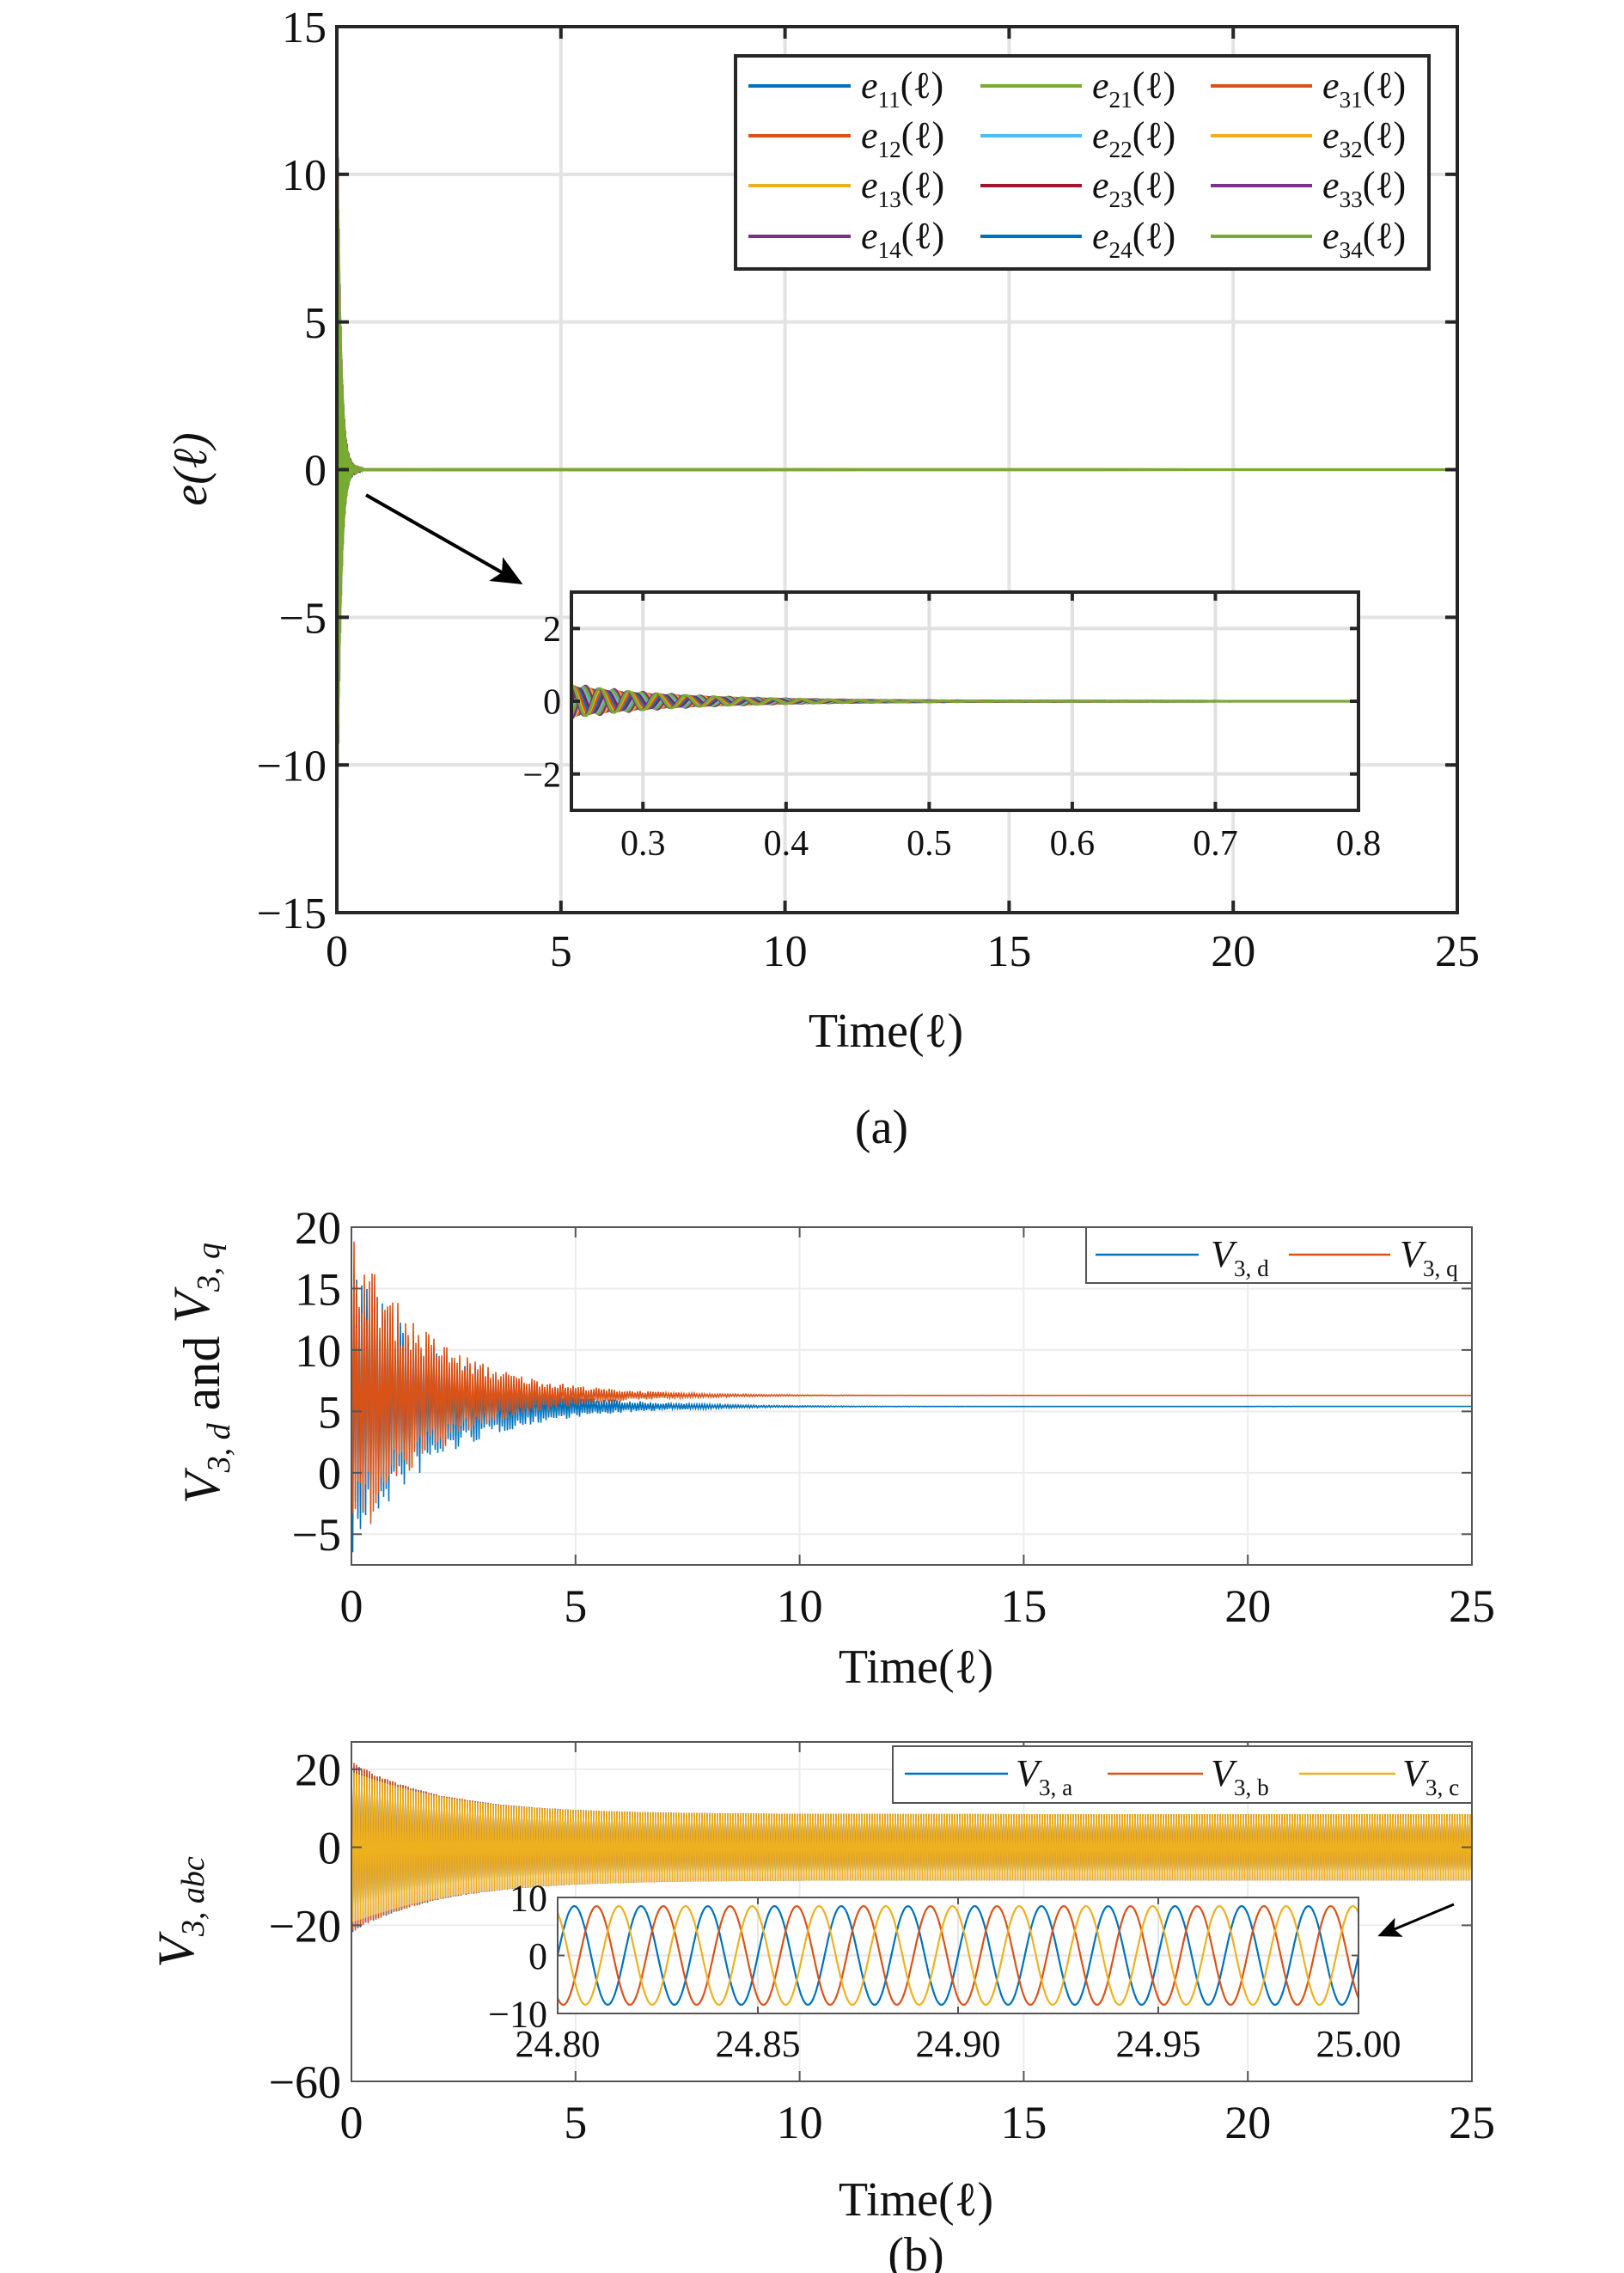 The width and height of the screenshot is (1624, 2273). Describe the element at coordinates (1308, 88) in the screenshot. I see `legend-item: e31(ℓ)` at that location.